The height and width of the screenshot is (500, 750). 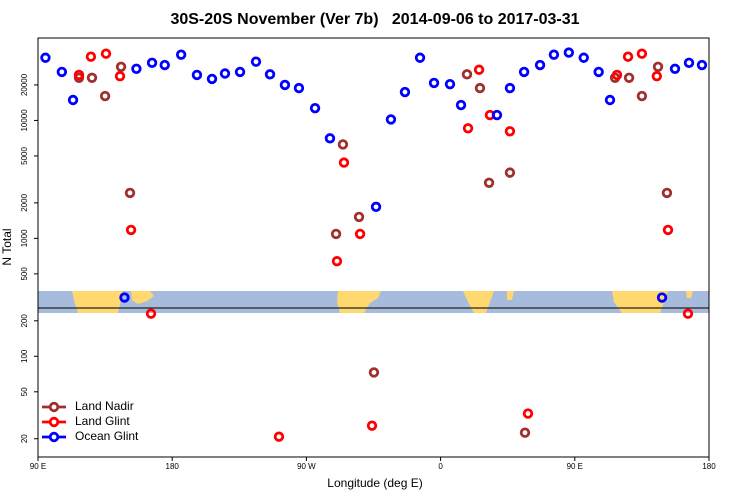 What do you see at coordinates (24, 356) in the screenshot?
I see `y-tick-label: 100` at bounding box center [24, 356].